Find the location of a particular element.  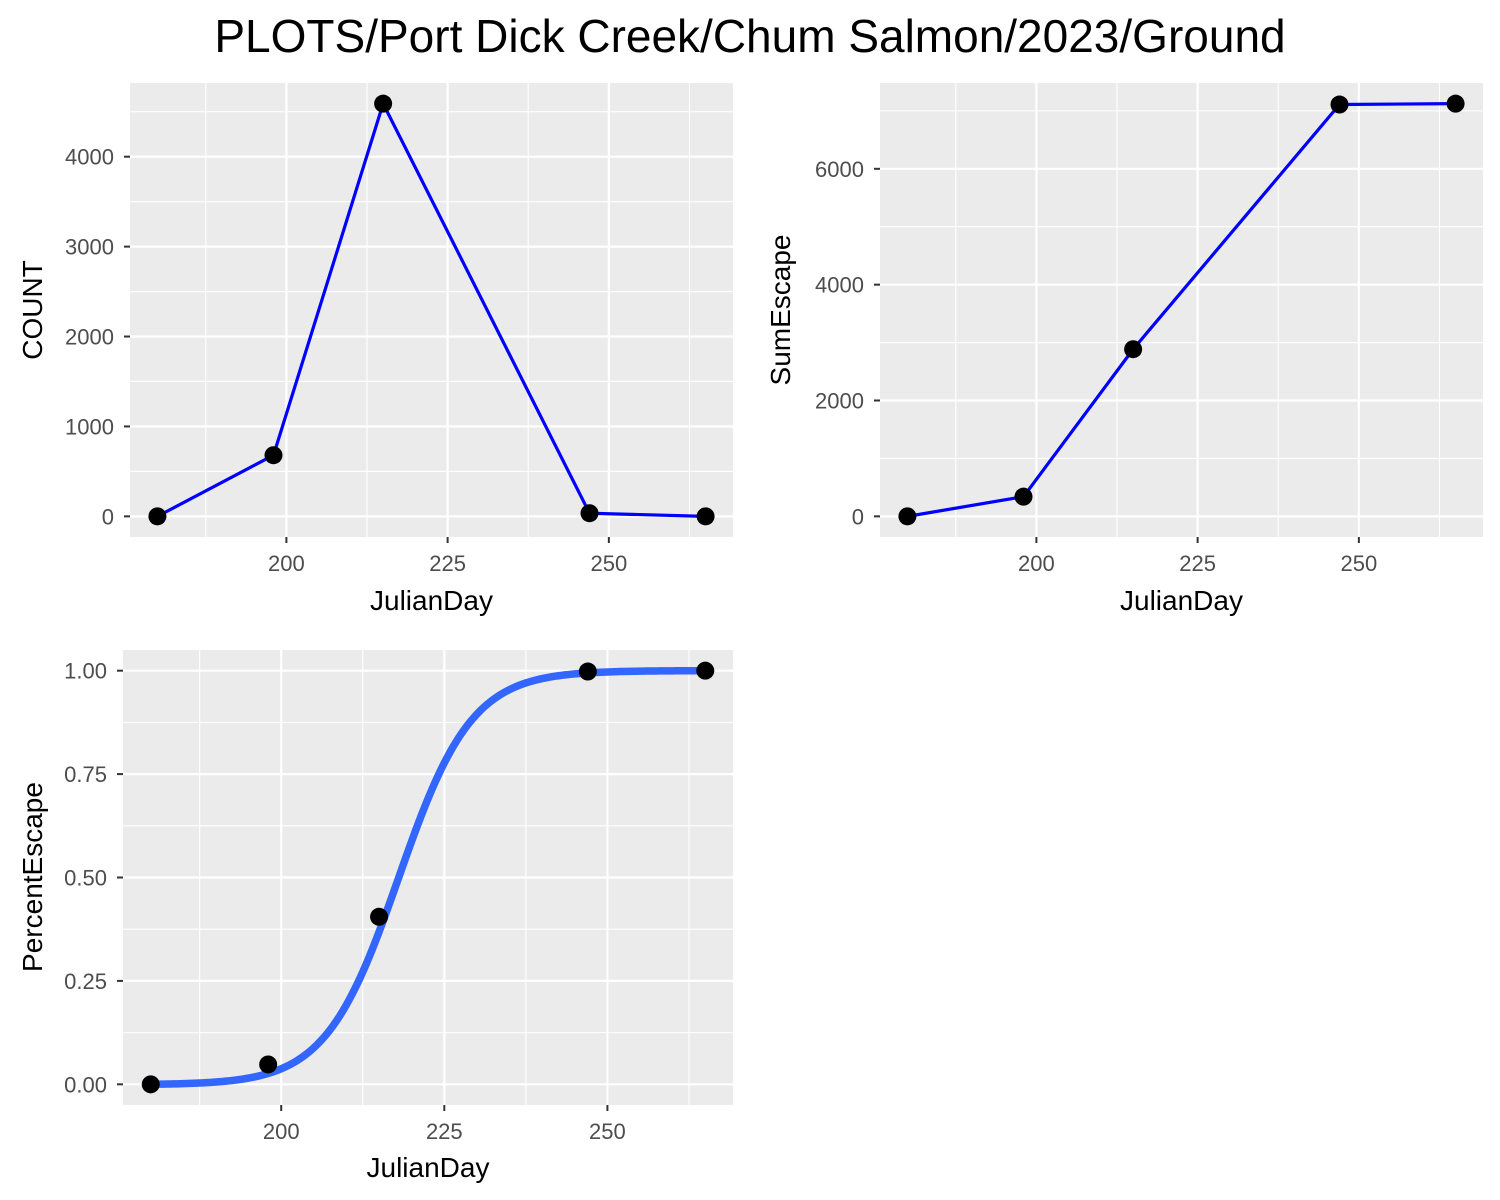

sumescape-x-axis-title: JulianDay is located at coordinates (1181, 600).